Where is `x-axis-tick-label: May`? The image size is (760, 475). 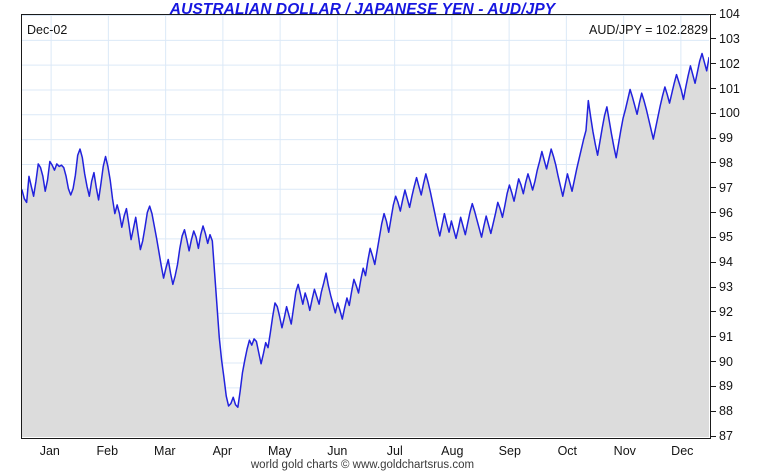
x-axis-tick-label: May is located at coordinates (279, 451).